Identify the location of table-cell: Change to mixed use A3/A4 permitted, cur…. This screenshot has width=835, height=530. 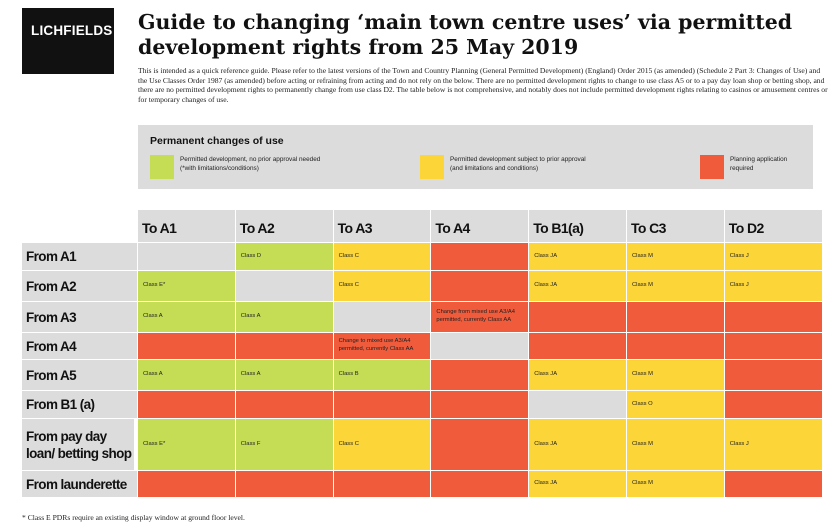
(382, 346).